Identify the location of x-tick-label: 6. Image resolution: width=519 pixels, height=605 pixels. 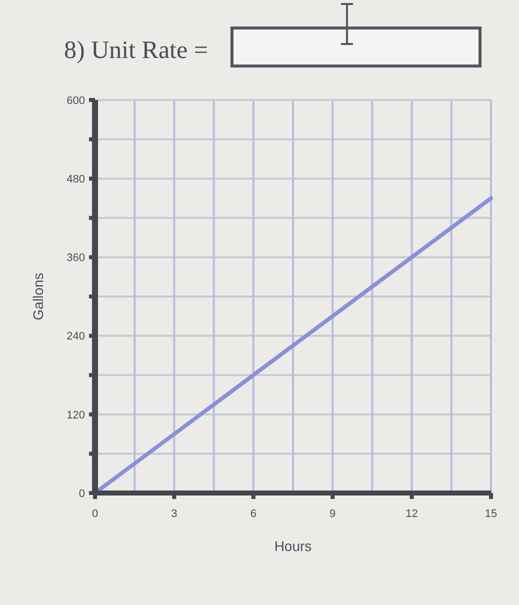
(253, 514).